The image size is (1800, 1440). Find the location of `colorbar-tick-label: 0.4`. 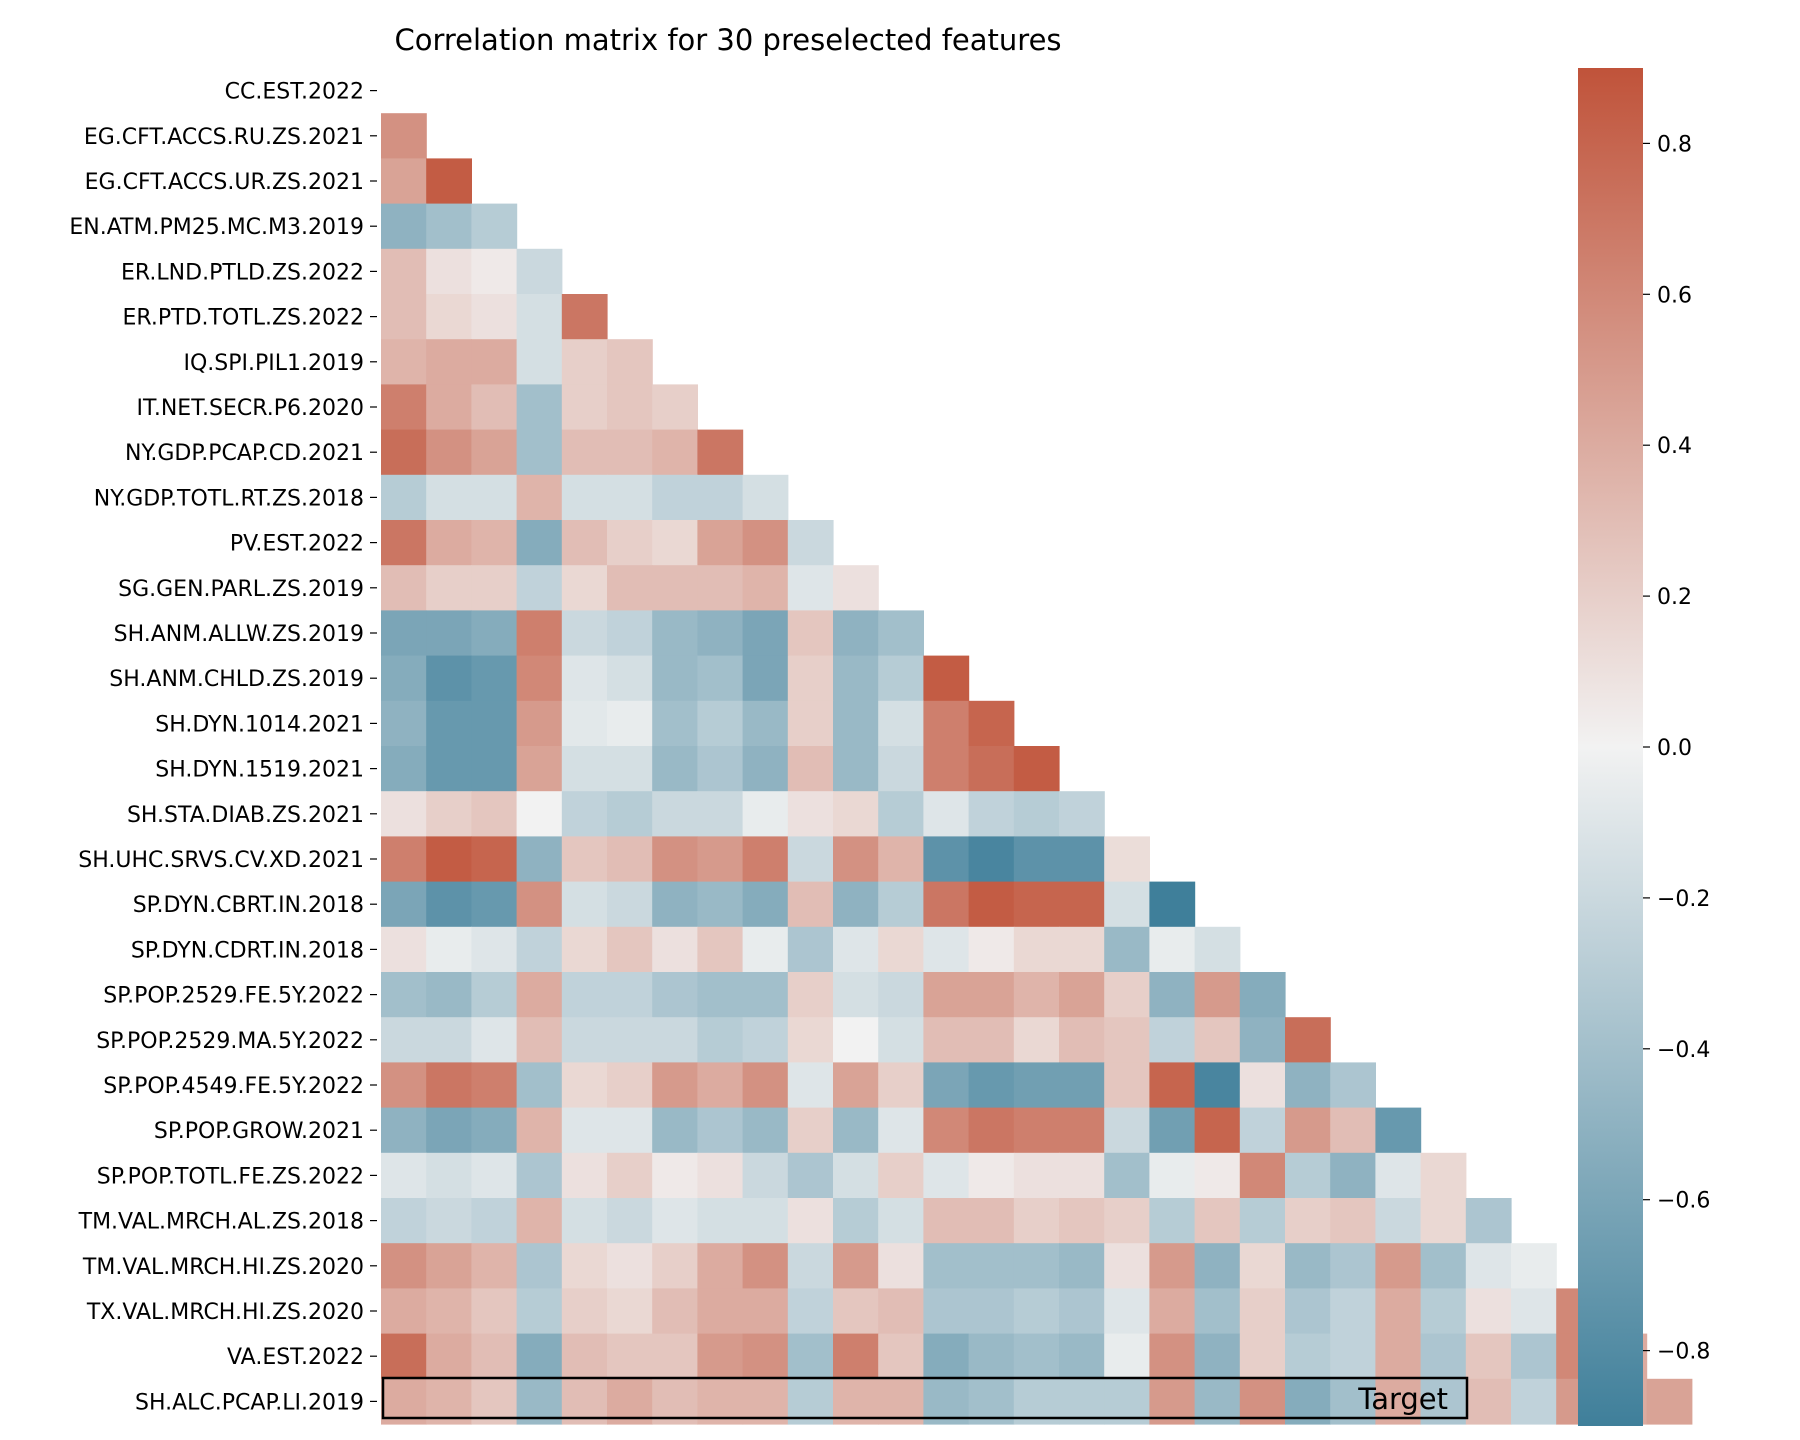

colorbar-tick-label: 0.4 is located at coordinates (1674, 446).